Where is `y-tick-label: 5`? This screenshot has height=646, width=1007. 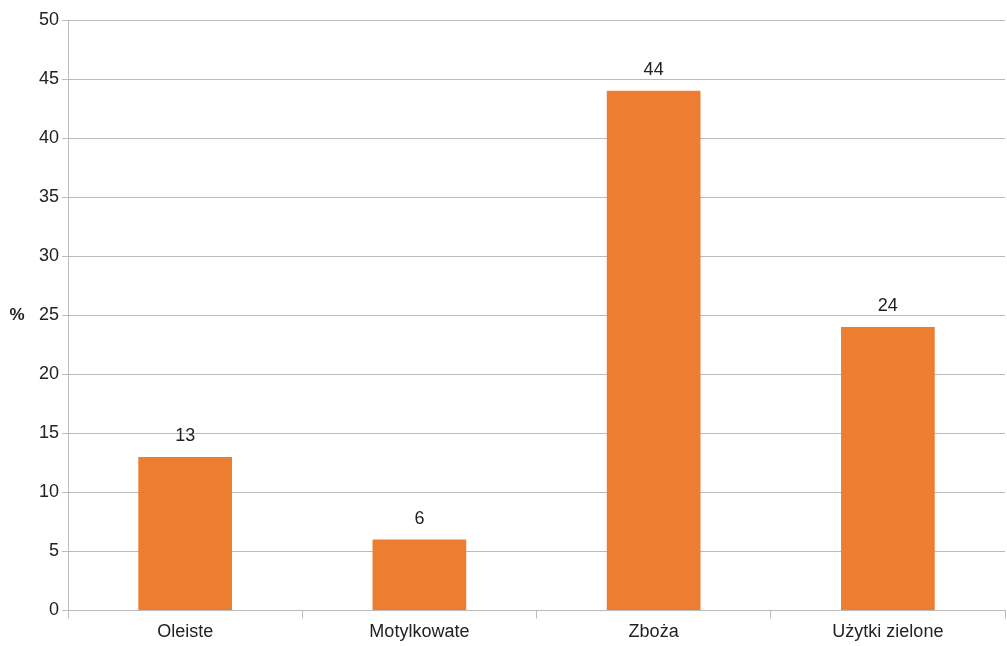 y-tick-label: 5 is located at coordinates (54, 550).